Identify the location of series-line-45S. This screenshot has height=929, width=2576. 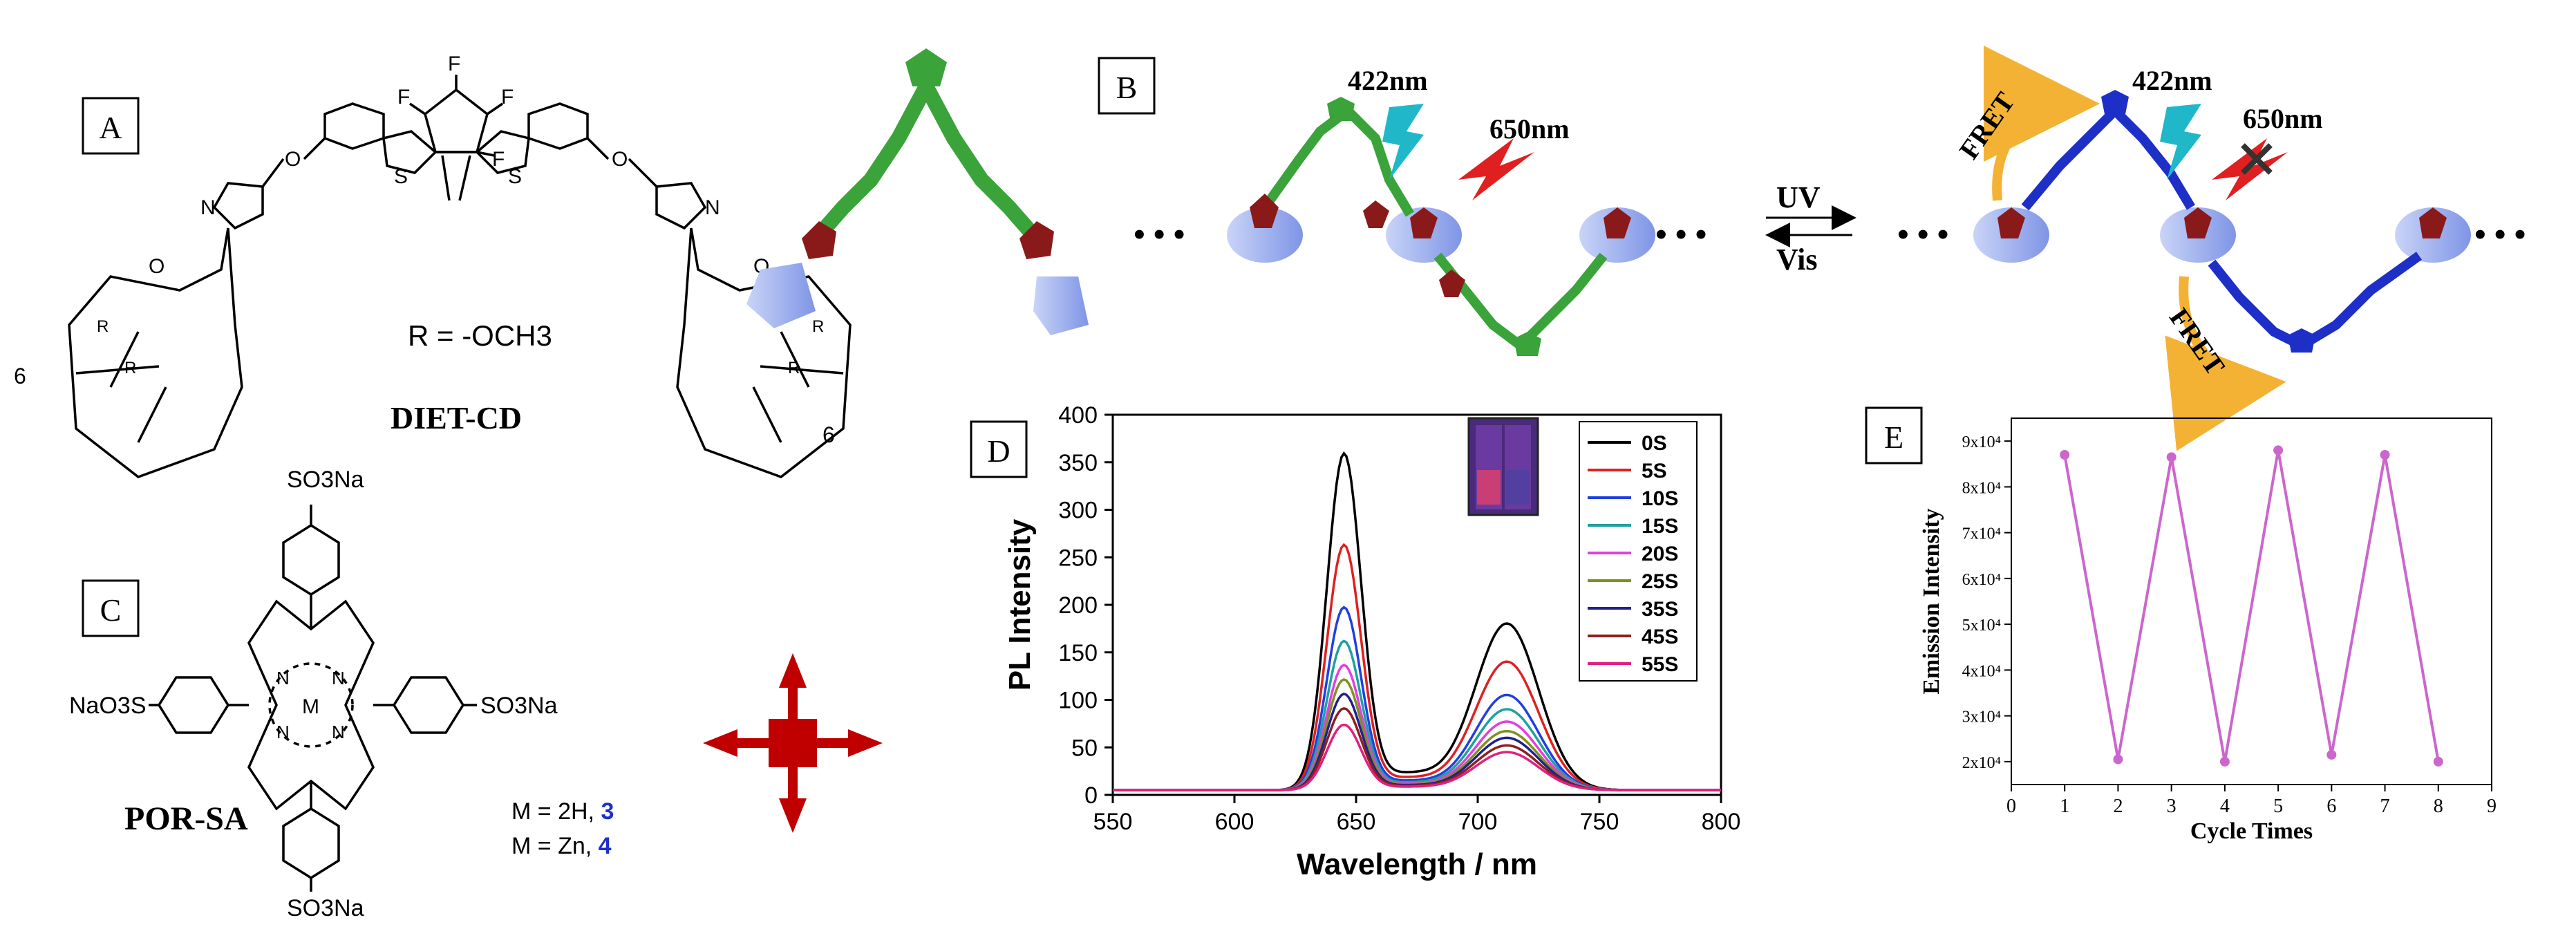
(1417, 749).